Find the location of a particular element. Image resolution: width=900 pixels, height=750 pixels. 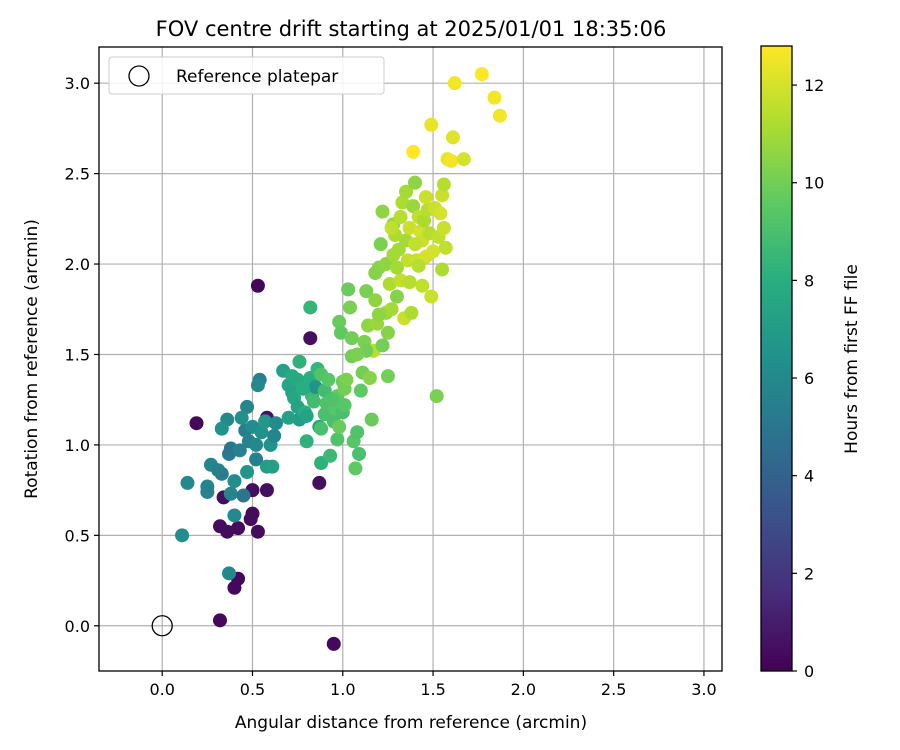

legend-marker-open-circle is located at coordinates (139, 76).